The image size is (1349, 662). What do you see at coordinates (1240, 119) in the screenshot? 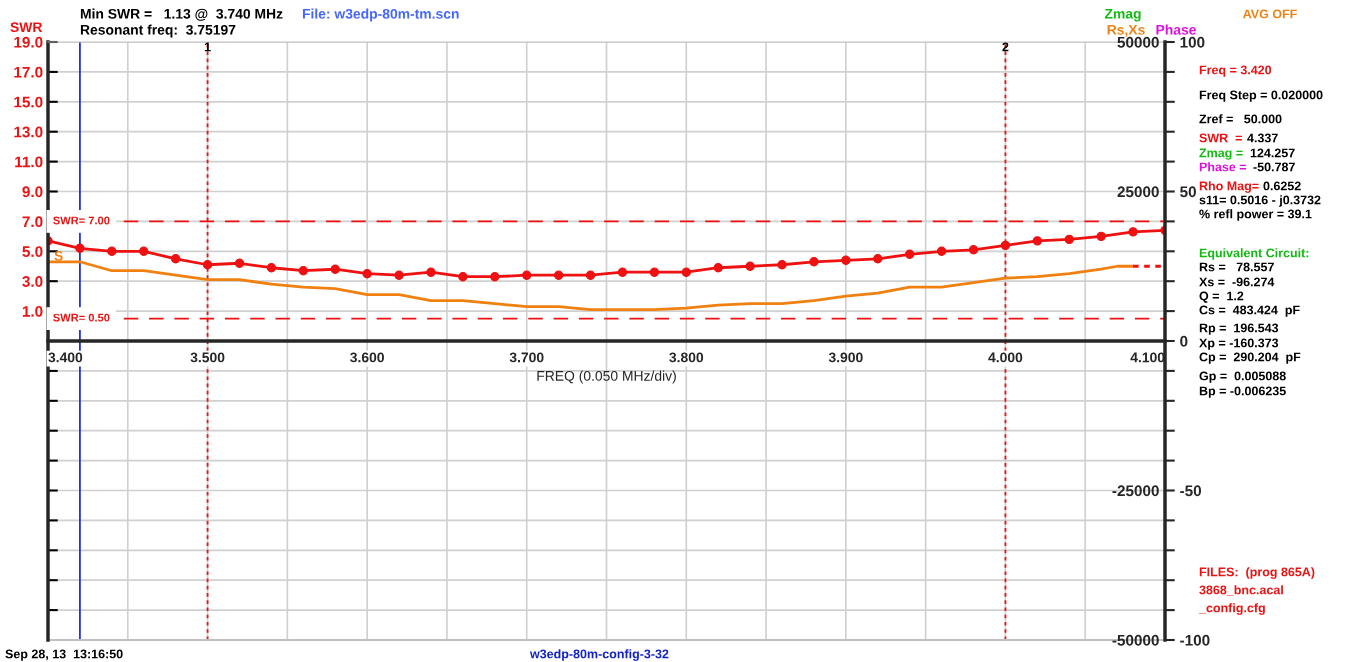
I see `text: Zref = 50.000` at bounding box center [1240, 119].